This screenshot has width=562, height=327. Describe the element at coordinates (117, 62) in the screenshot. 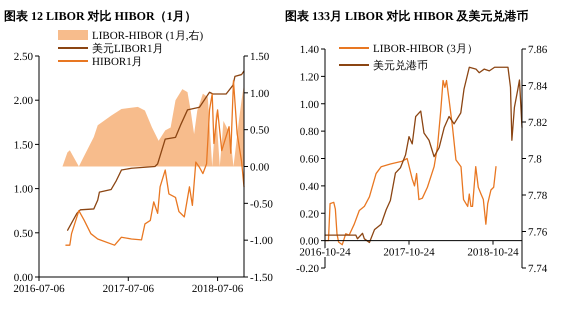

I see `legend-label: HIBOR1月` at that location.